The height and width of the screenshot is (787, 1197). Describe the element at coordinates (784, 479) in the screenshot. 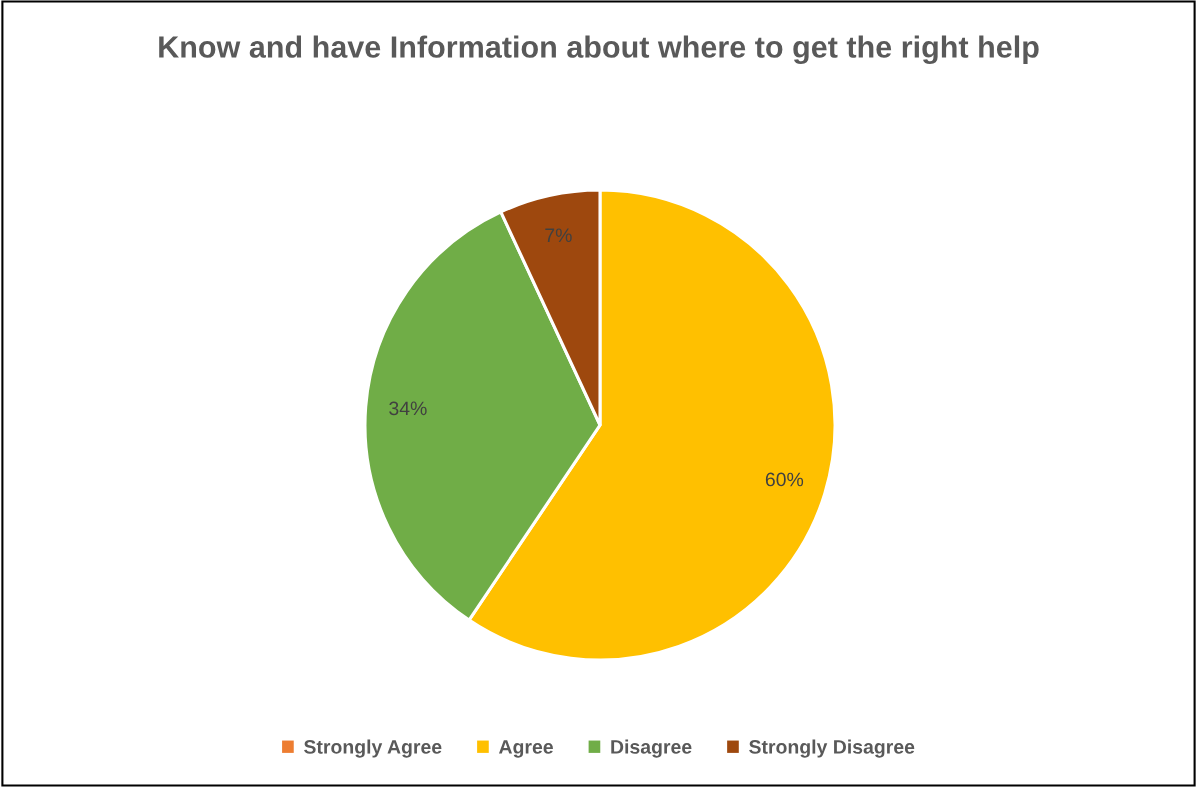

I see `data-label: 60%` at that location.